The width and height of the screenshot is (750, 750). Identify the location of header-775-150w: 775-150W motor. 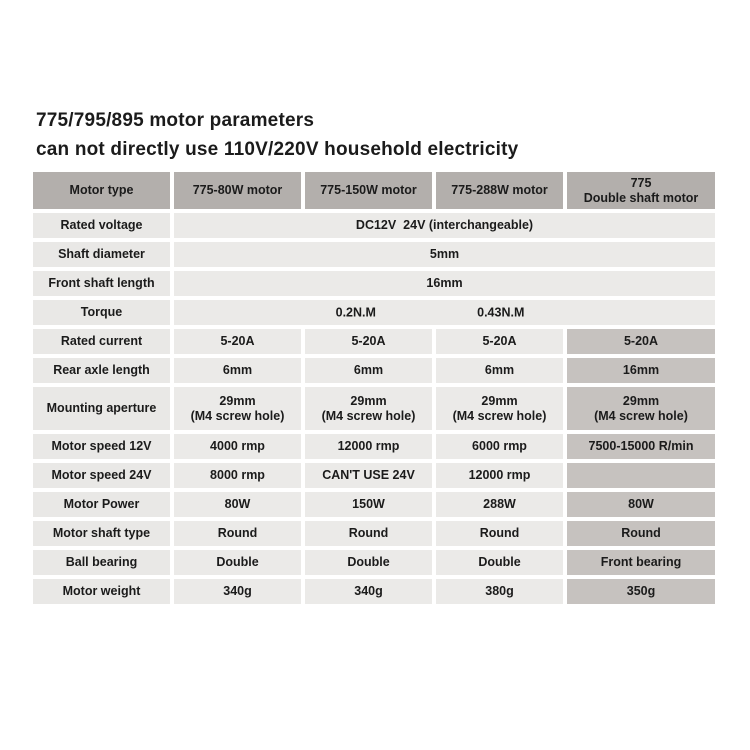
(368, 190).